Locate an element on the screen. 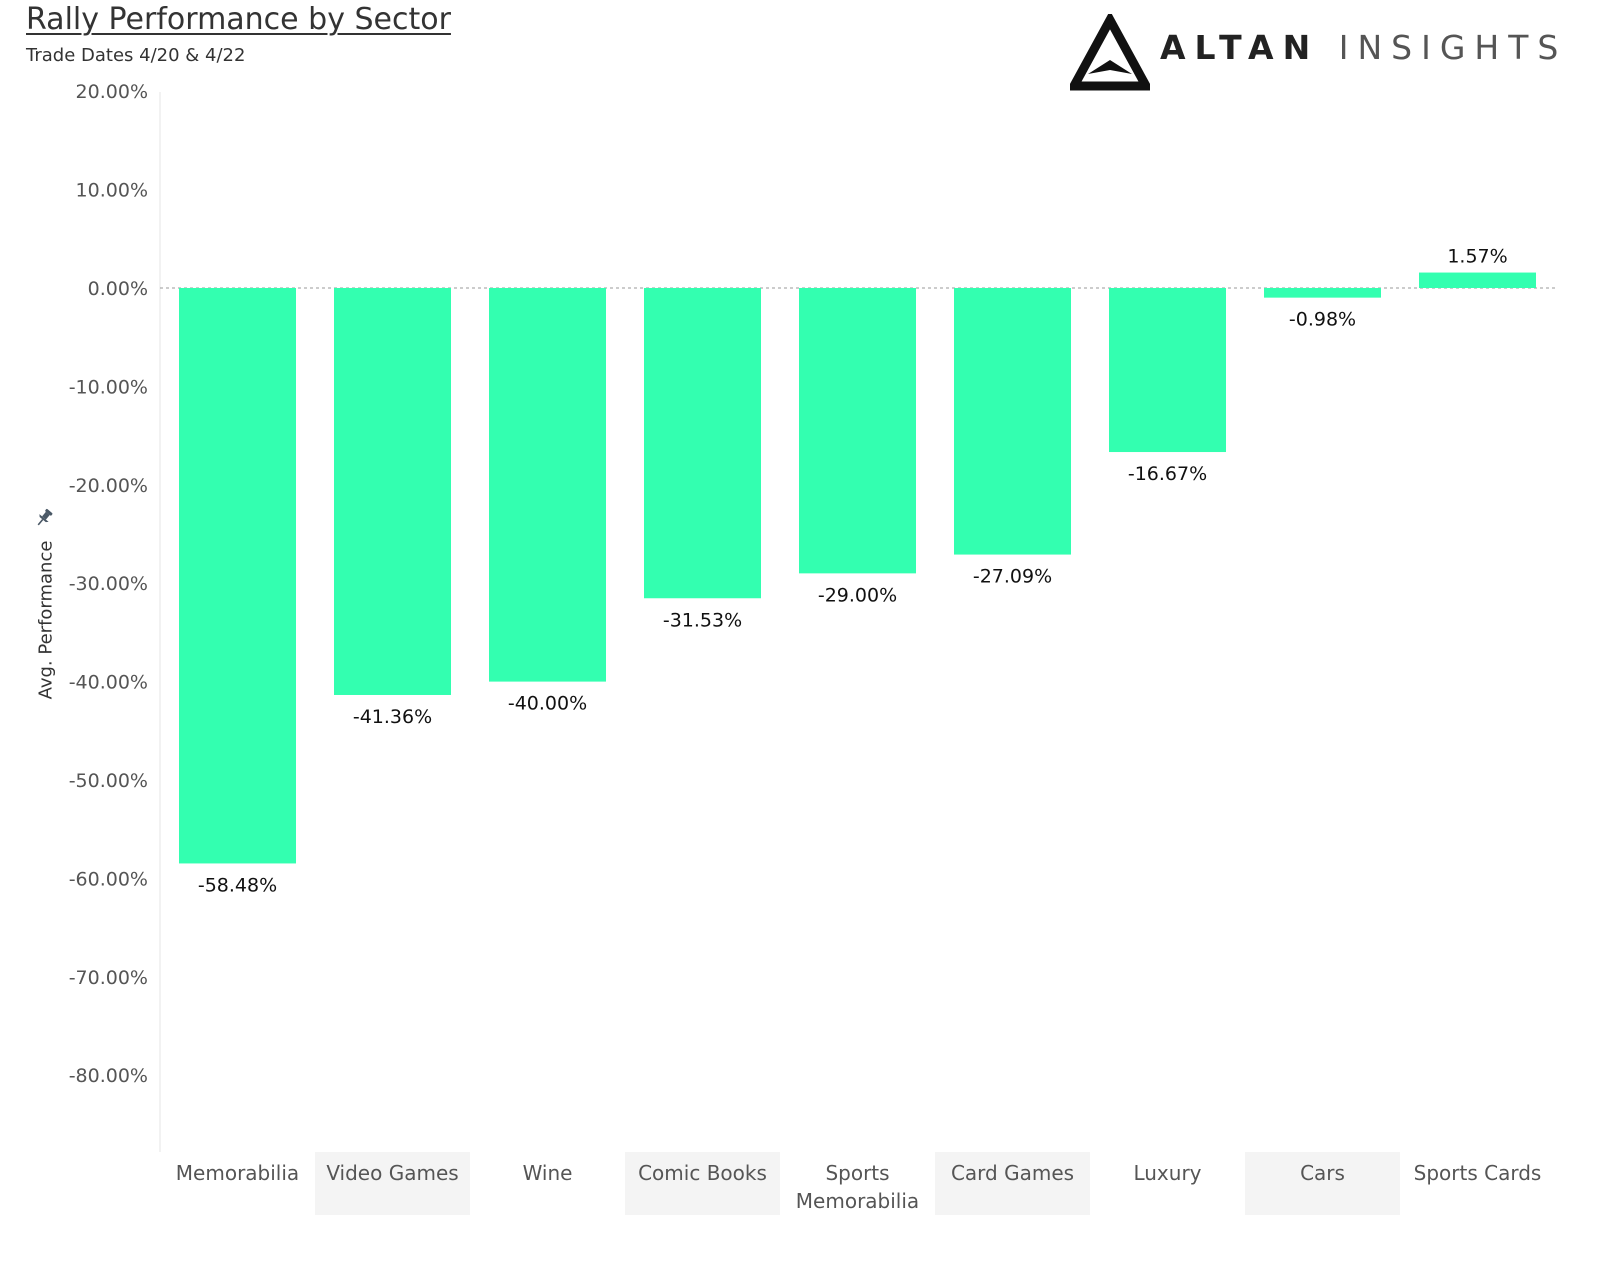 This screenshot has width=1600, height=1263. x-tick-label: Sports Memorabilia is located at coordinates (857, 1187).